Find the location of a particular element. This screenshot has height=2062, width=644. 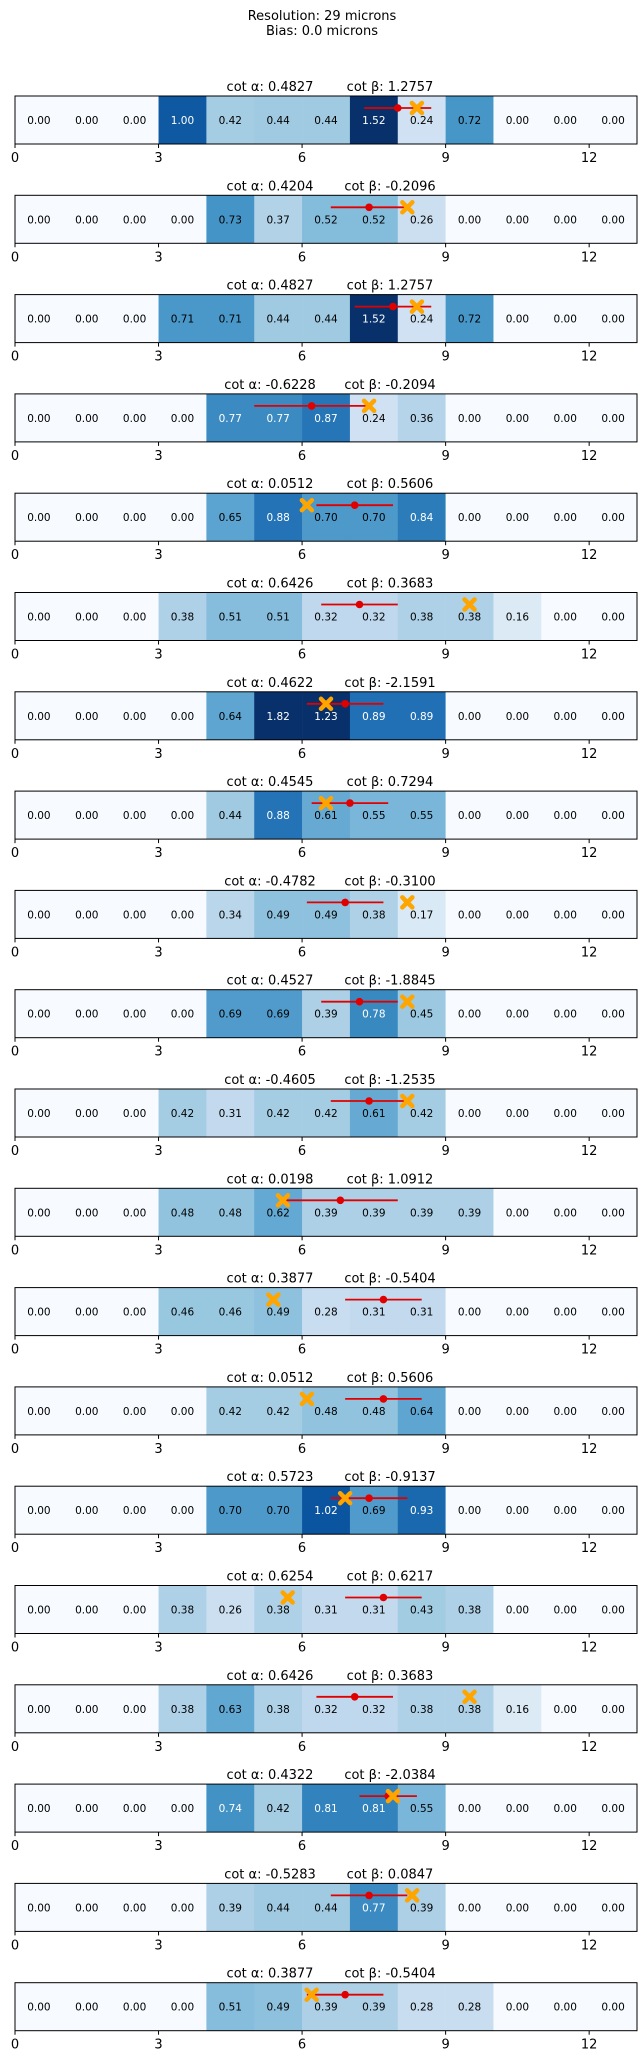

cell-value-label: 0.49 is located at coordinates (277, 2008).